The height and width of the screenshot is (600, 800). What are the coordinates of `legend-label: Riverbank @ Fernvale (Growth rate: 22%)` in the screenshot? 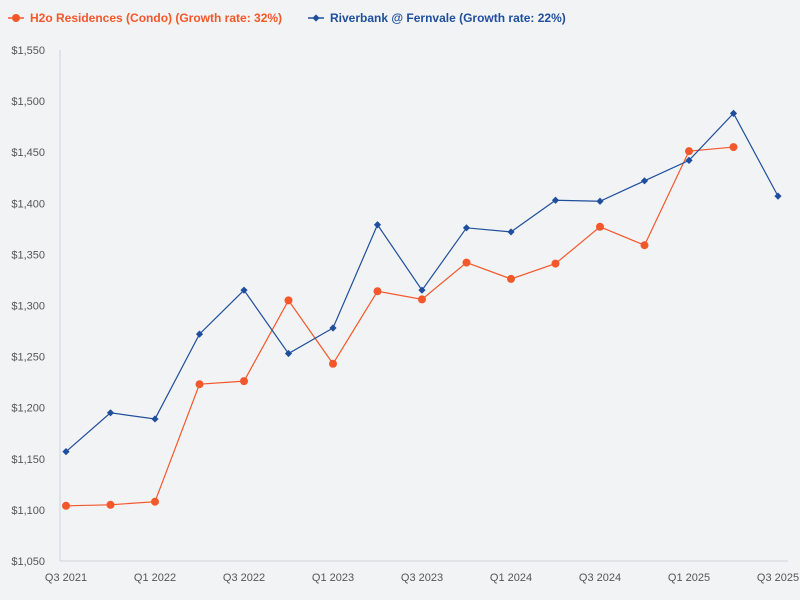 It's located at (448, 18).